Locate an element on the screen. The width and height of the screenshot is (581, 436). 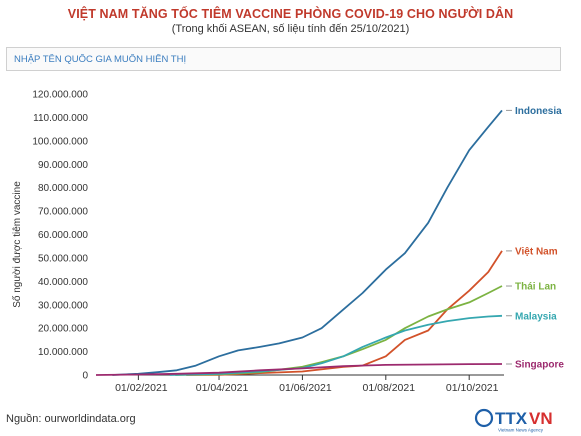
y-axis-title: Số người được tiêm vaccine is located at coordinates (17, 244).